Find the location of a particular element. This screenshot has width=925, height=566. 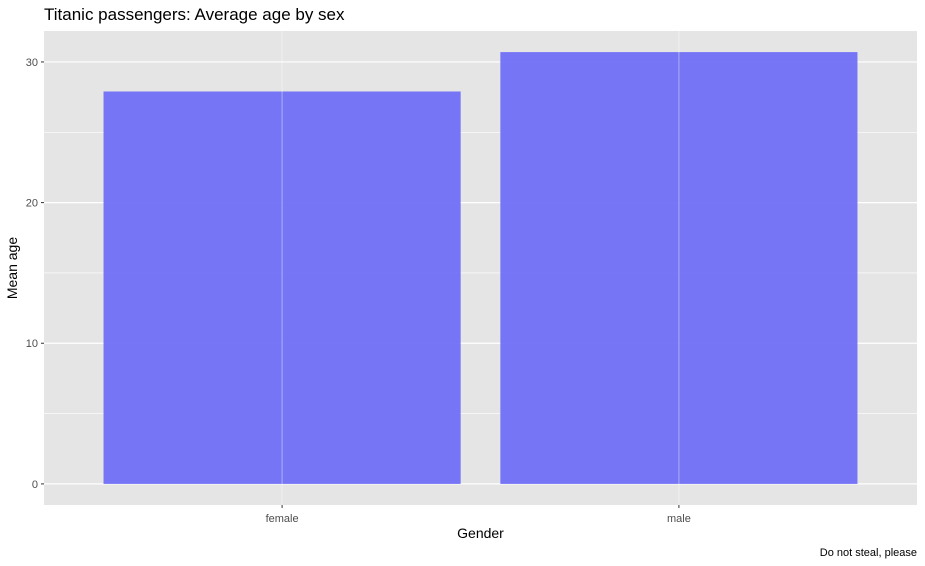

x-axis: female male is located at coordinates (478, 515).